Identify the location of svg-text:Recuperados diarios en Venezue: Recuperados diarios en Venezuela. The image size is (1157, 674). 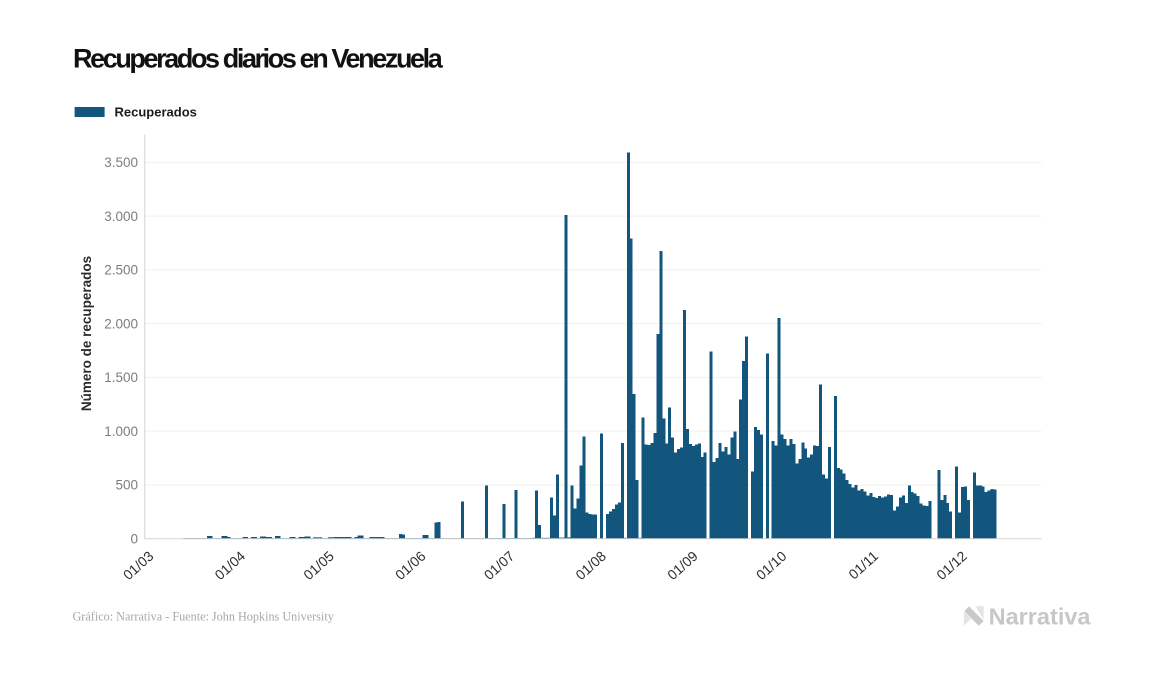
(258, 59).